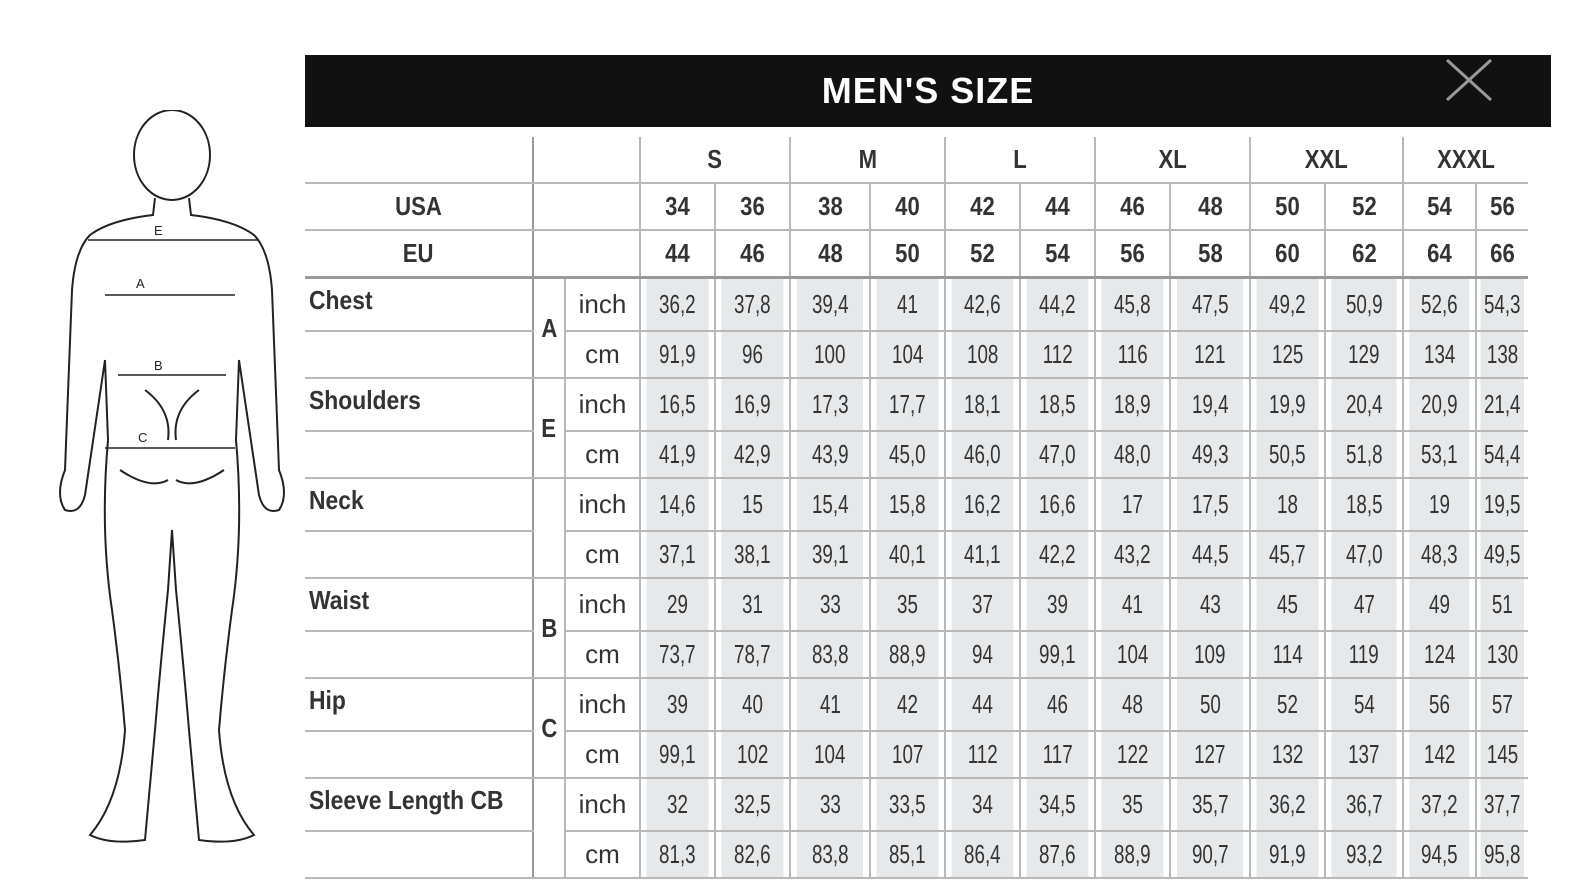 The image size is (1588, 888). What do you see at coordinates (1501, 254) in the screenshot?
I see `eu-size-cell: 66` at bounding box center [1501, 254].